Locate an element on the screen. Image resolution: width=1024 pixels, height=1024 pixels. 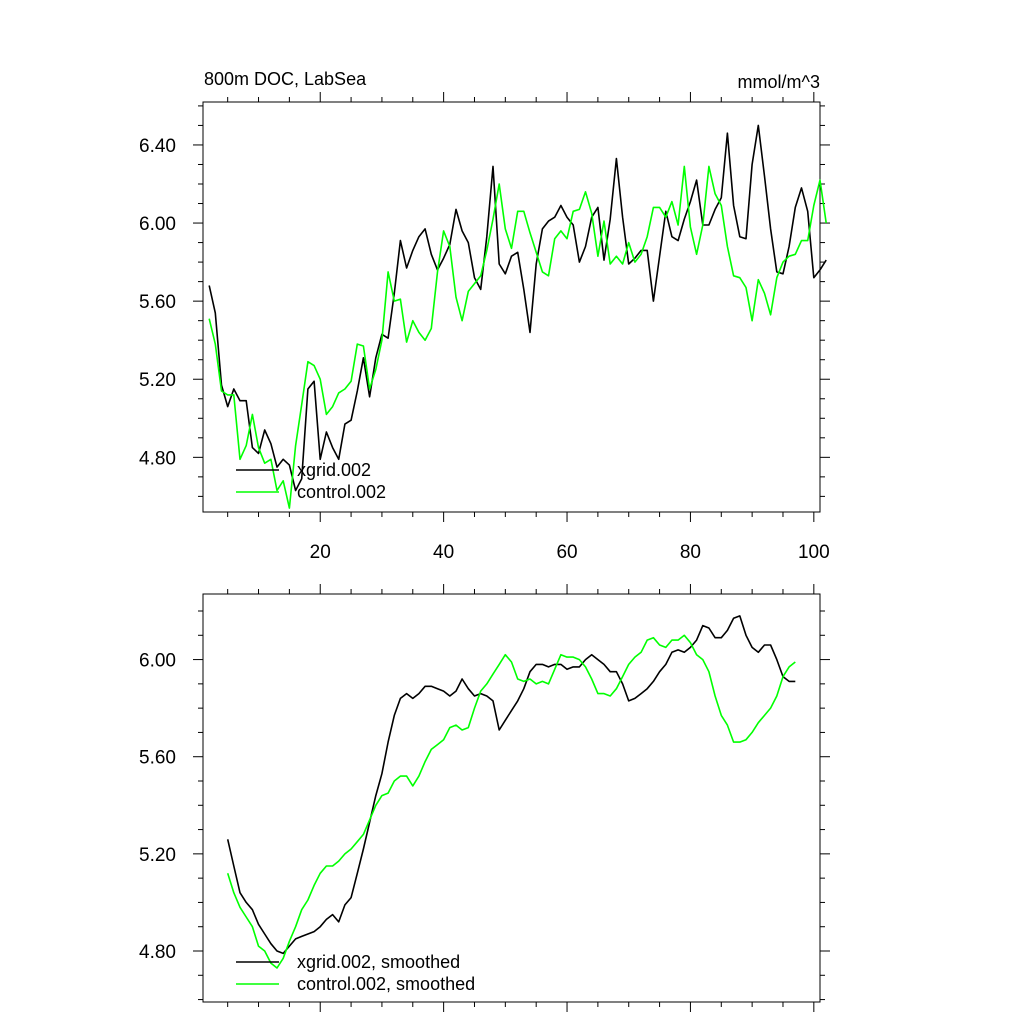
x-tick-label: 20 is located at coordinates (320, 552).